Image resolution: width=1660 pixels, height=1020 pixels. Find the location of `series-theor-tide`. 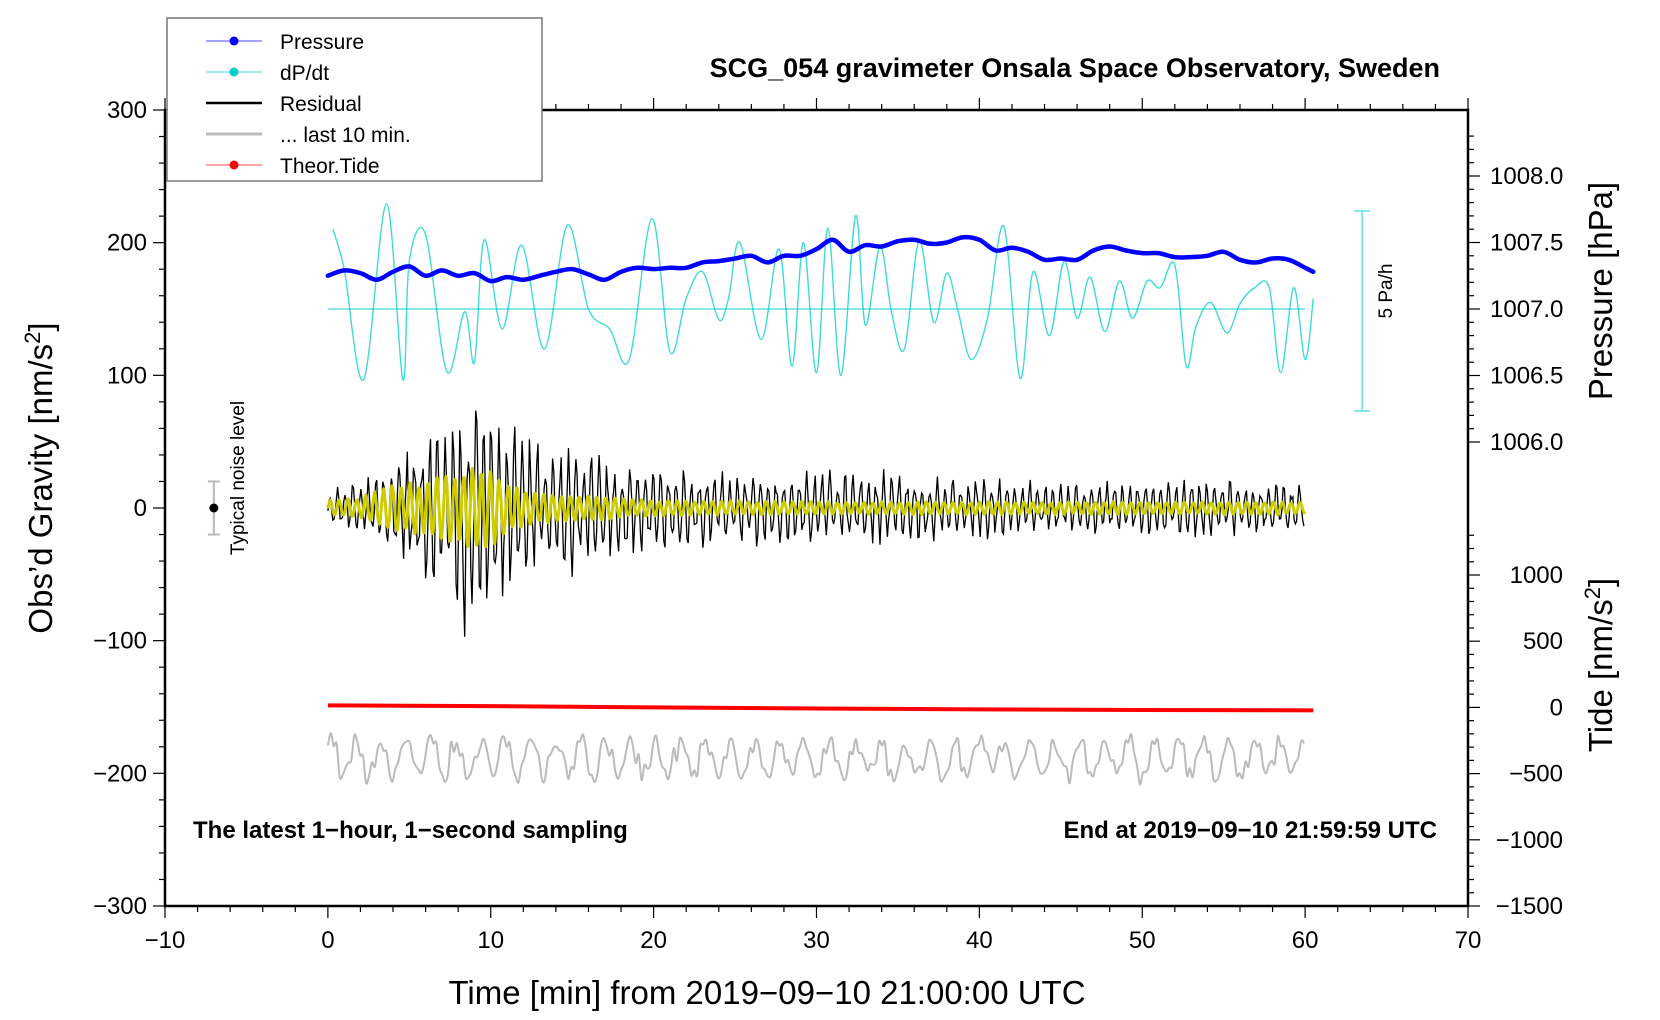

series-theor-tide is located at coordinates (820, 708).